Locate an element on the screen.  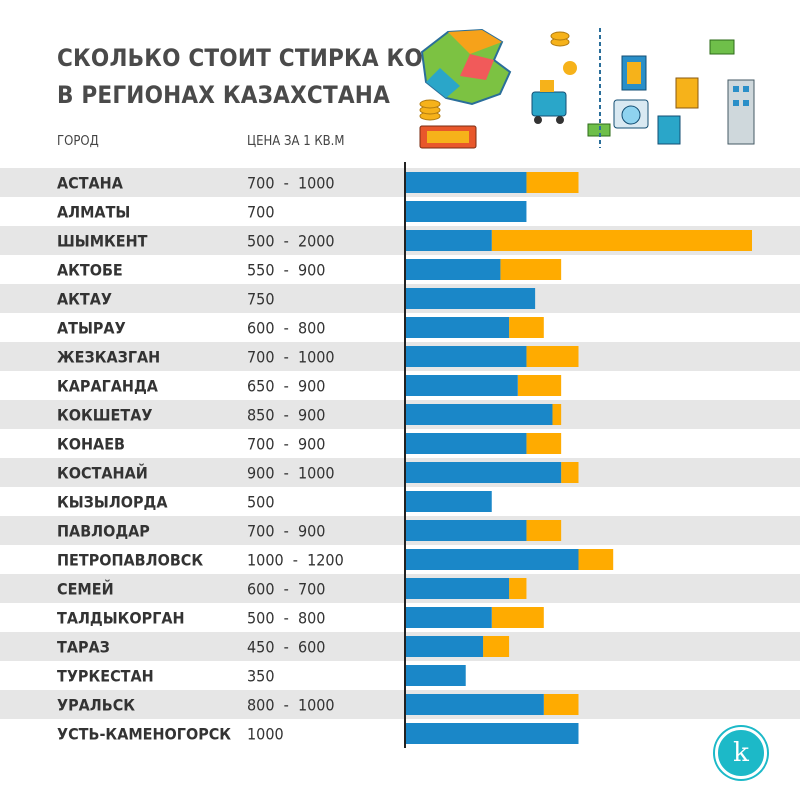
city-label: АТЫРАУ is located at coordinates (91, 328).